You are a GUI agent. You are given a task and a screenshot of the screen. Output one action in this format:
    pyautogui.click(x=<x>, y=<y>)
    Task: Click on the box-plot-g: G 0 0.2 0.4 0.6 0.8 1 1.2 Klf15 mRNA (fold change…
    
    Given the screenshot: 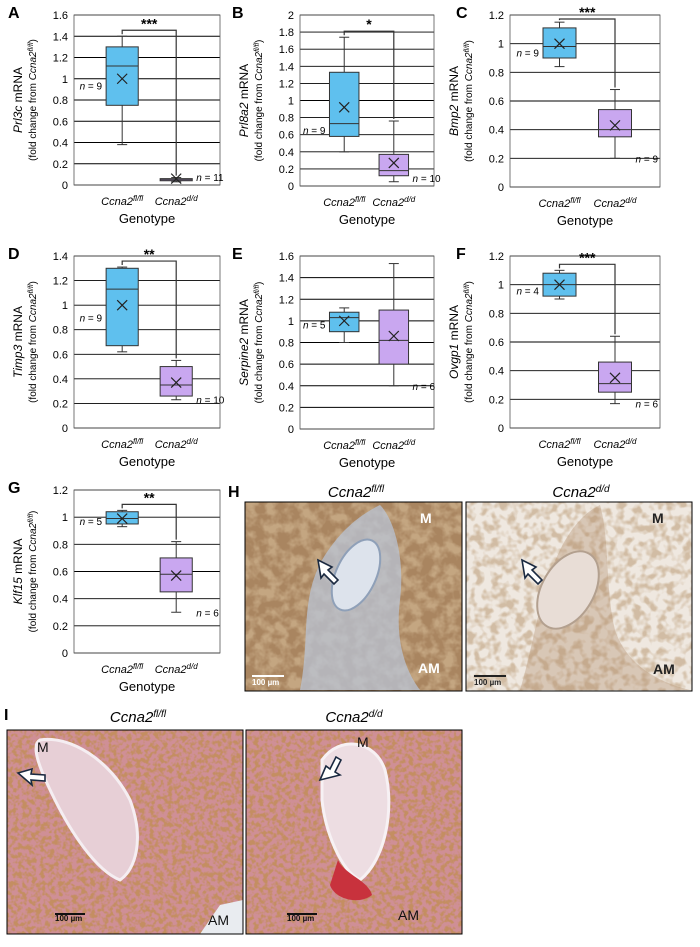 What is the action you would take?
    pyautogui.click(x=114, y=587)
    